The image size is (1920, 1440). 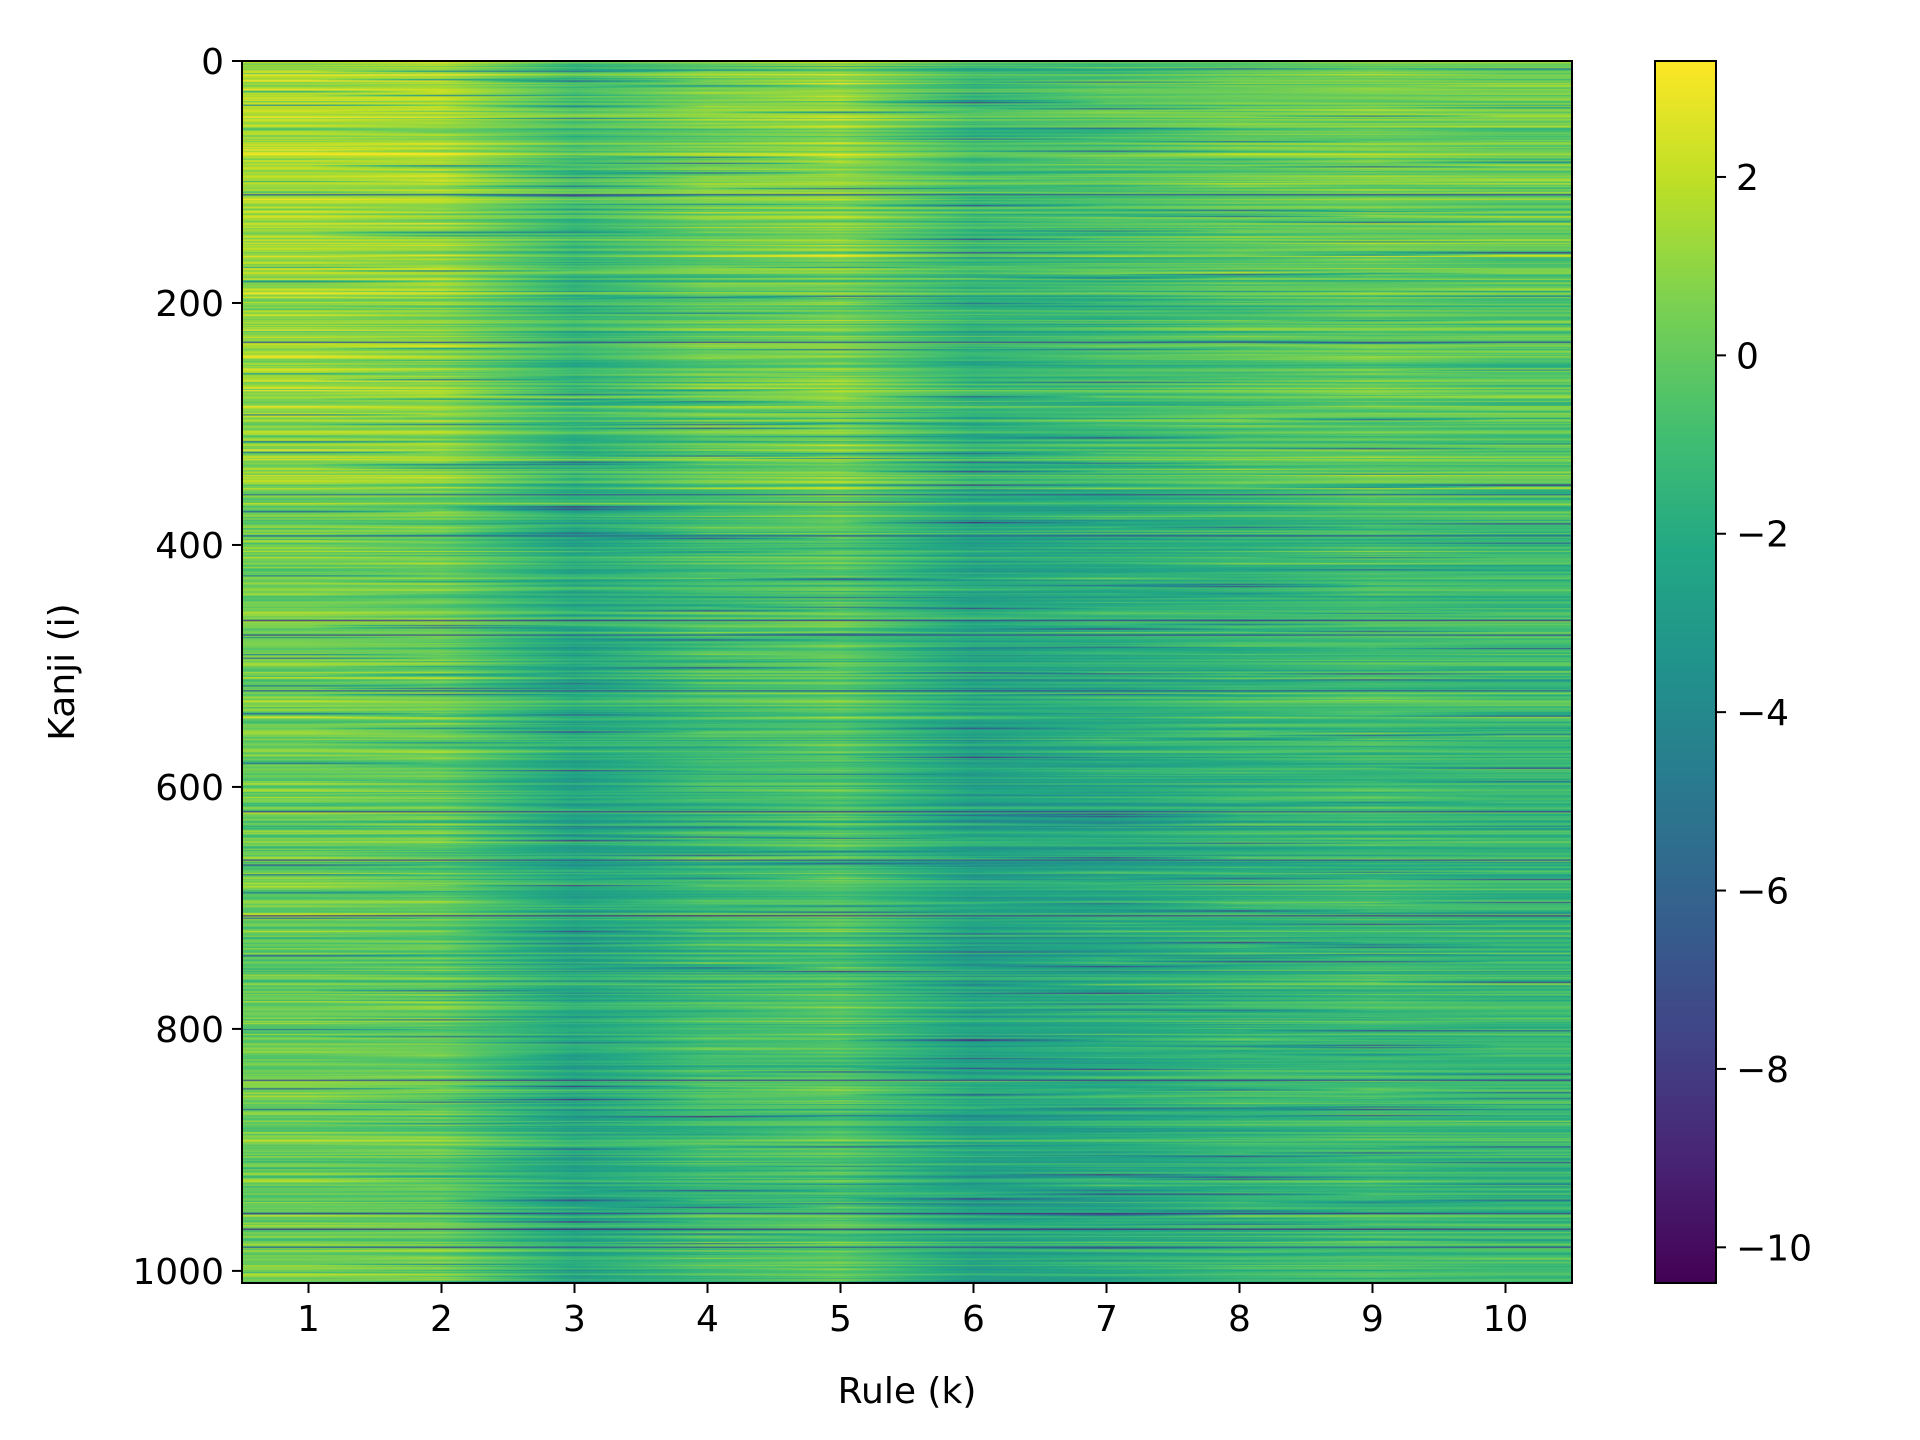 I want to click on x-tick-label: 4, so click(x=707, y=1319).